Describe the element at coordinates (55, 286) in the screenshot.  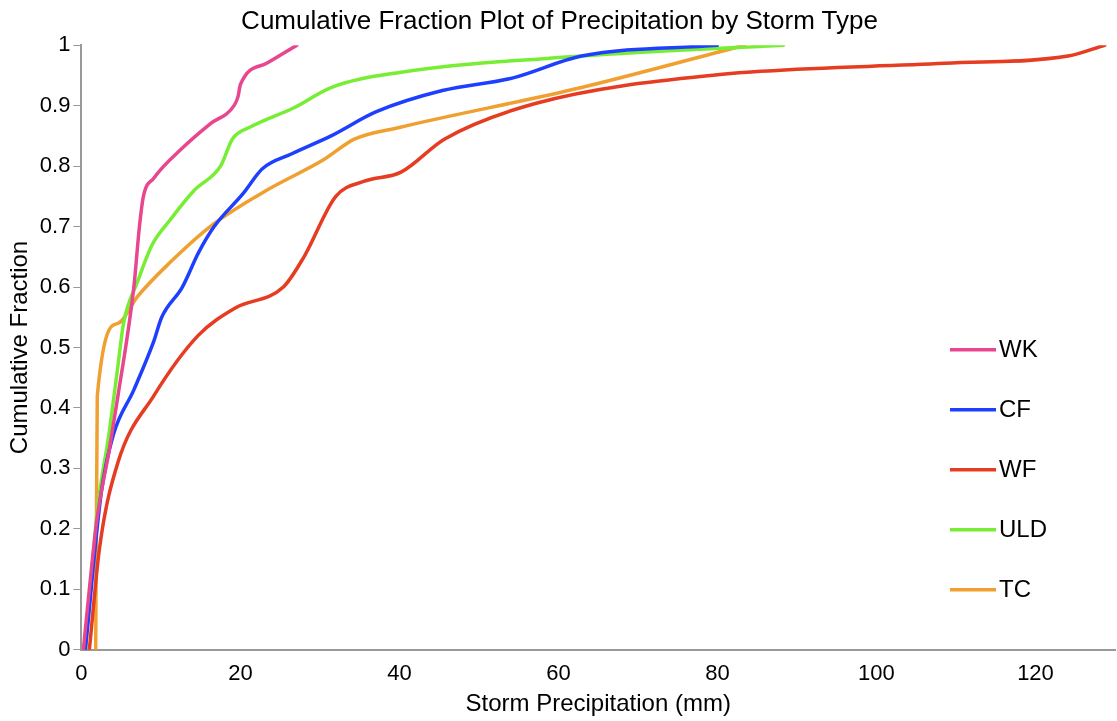
I see `y-tick-label: 0.6` at that location.